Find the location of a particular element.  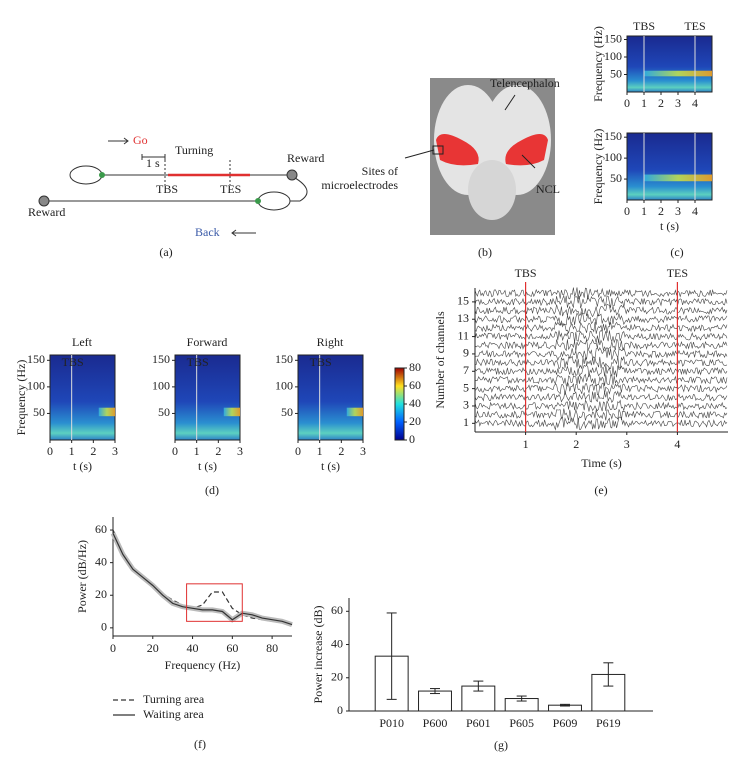

x-tick-label: 4 is located at coordinates (695, 103).